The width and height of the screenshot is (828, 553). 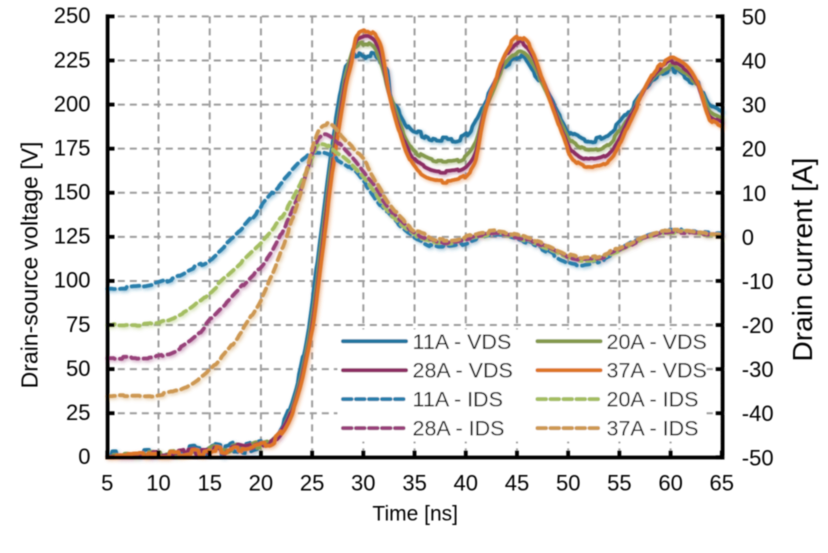 I want to click on svg-text: -40, so click(x=758, y=413).